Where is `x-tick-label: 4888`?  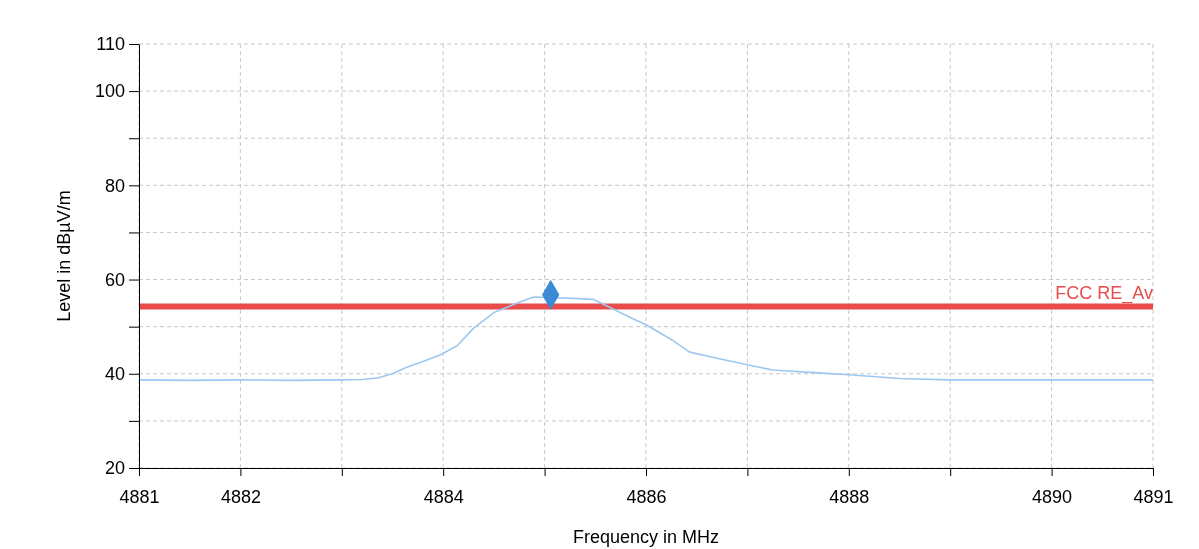
x-tick-label: 4888 is located at coordinates (849, 496).